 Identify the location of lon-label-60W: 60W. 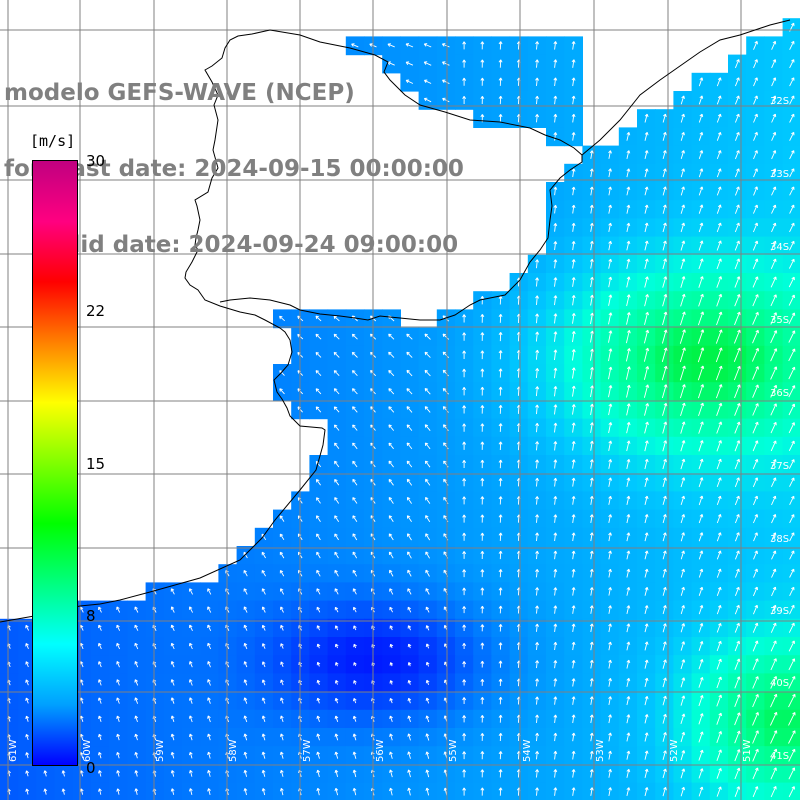
(87, 750).